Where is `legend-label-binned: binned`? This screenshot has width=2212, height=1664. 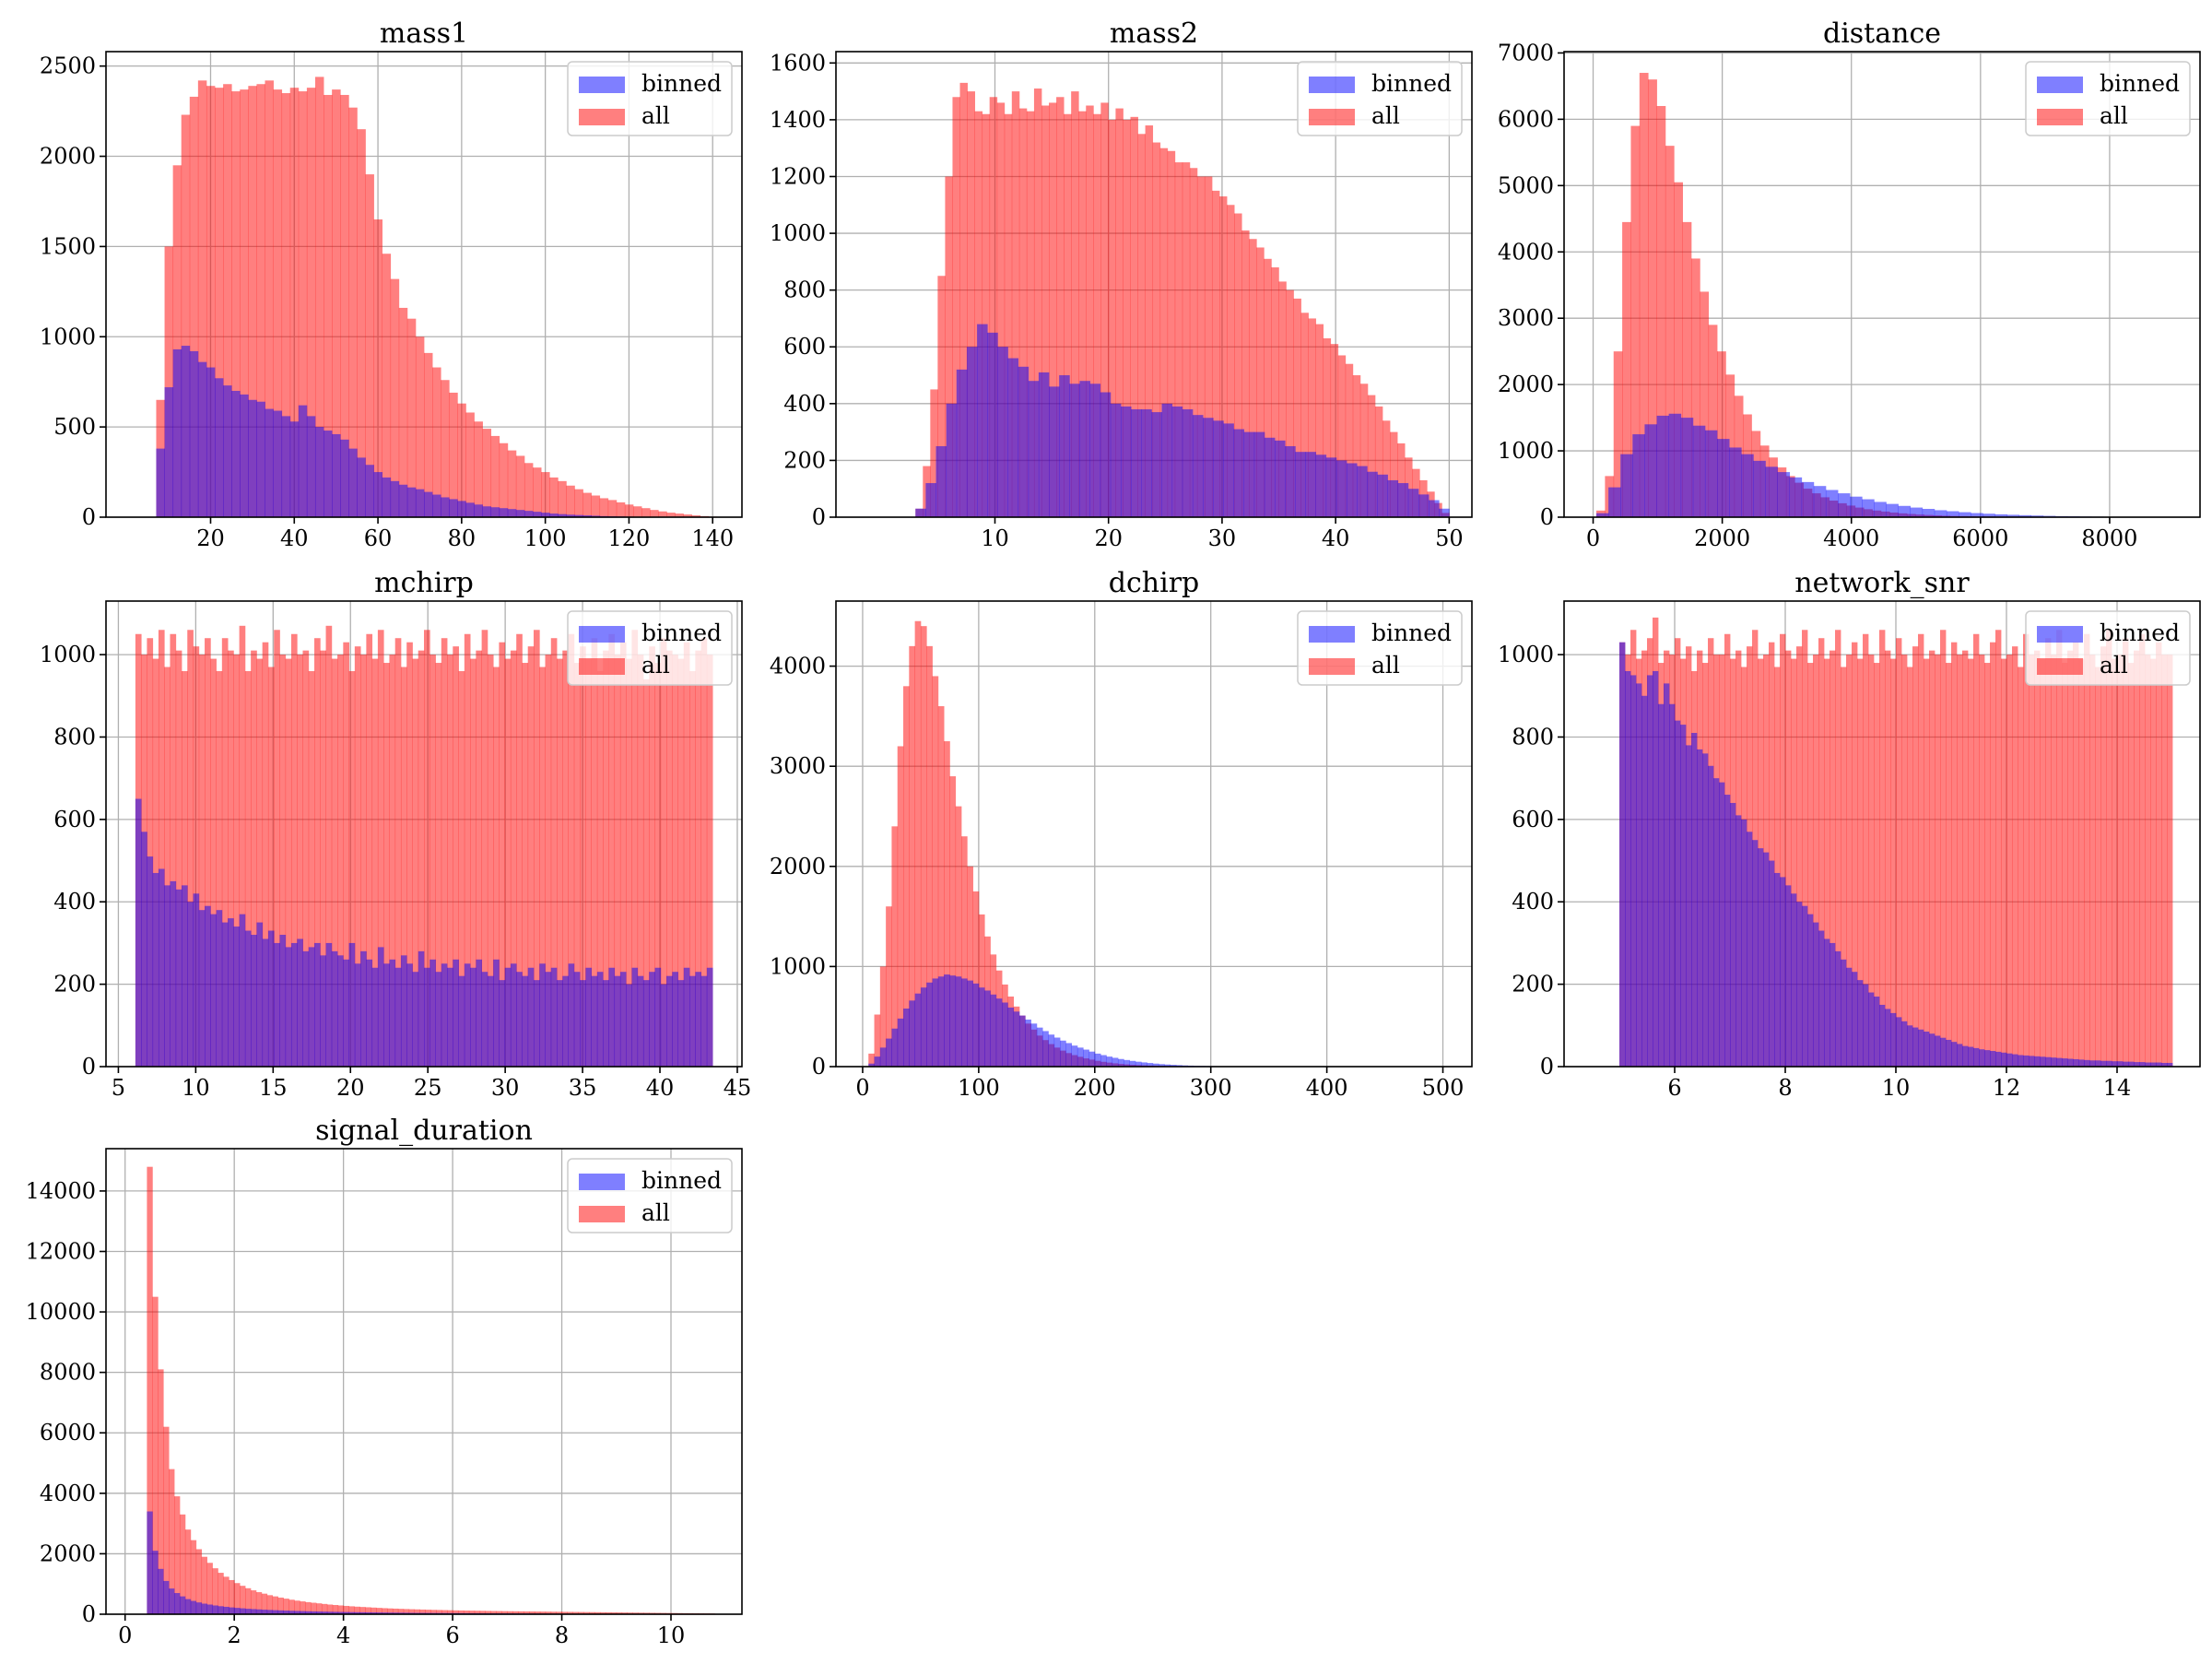 legend-label-binned: binned is located at coordinates (681, 1180).